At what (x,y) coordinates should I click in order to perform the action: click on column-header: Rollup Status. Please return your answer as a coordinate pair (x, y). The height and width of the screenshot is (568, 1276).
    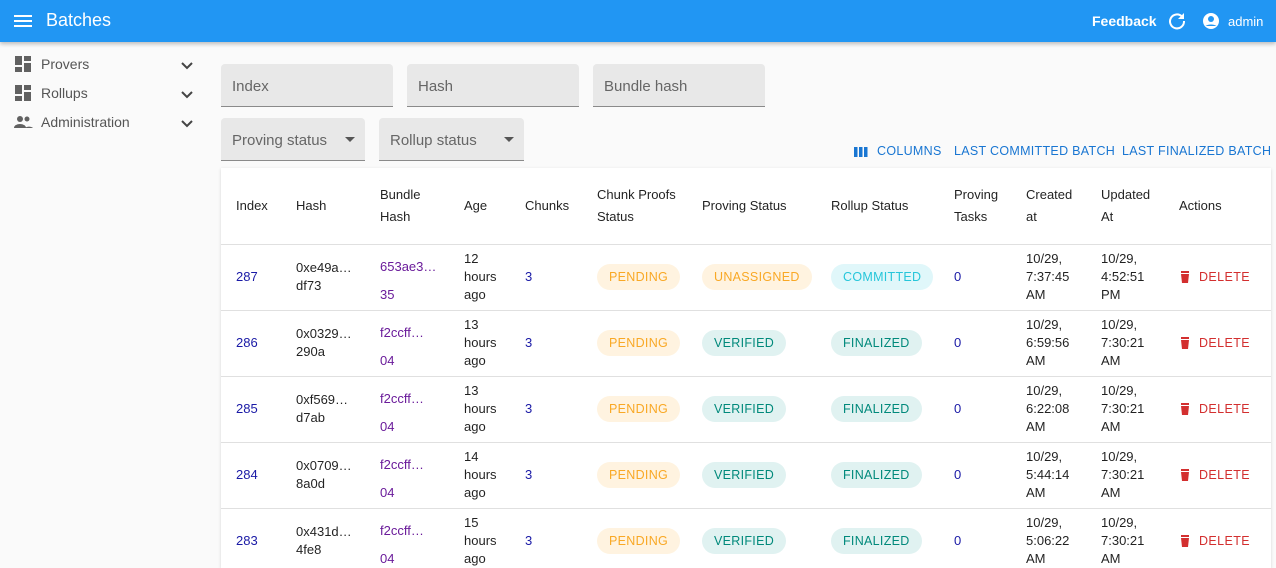
    Looking at the image, I should click on (877, 206).